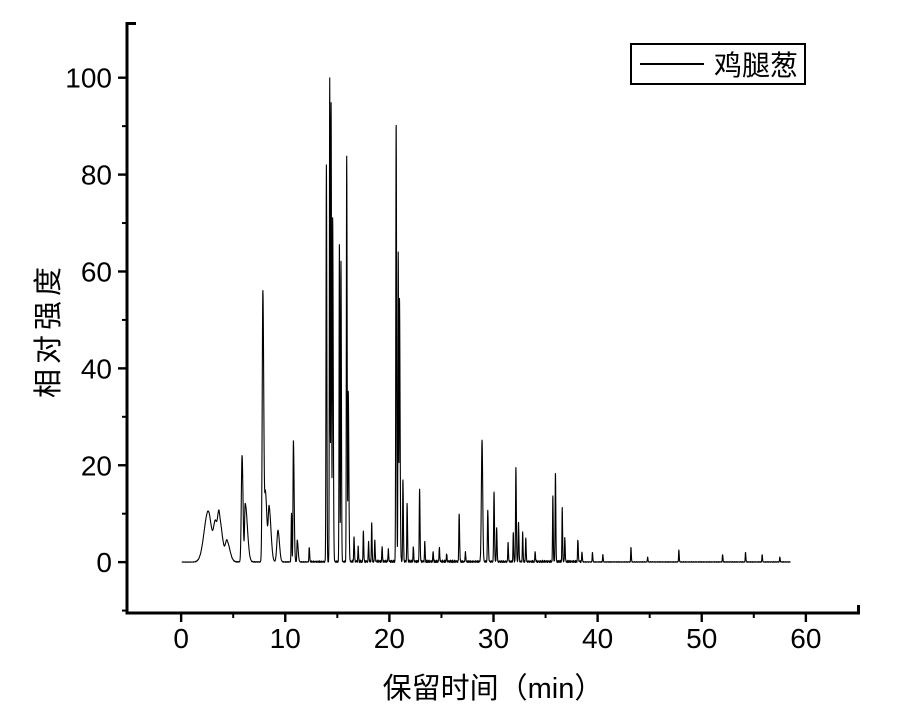 The width and height of the screenshot is (900, 720). I want to click on x-tick-label: 40, so click(597, 638).